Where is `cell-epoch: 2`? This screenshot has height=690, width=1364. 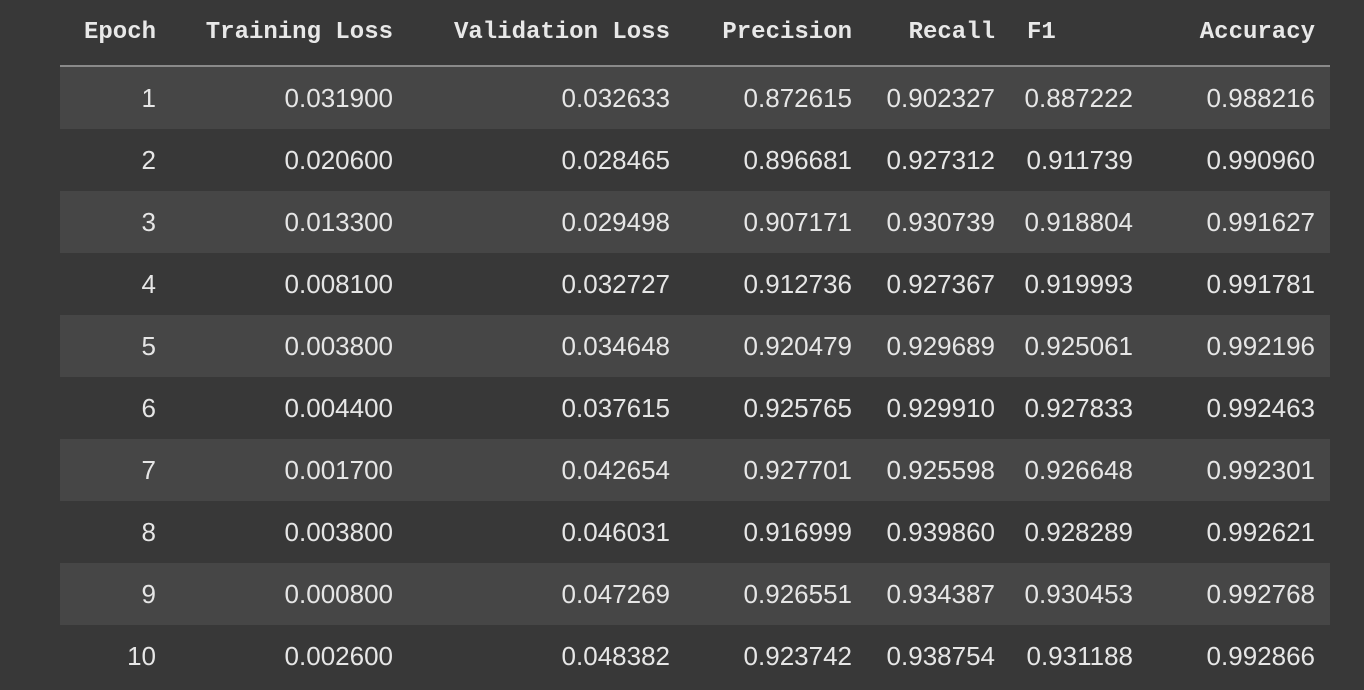 cell-epoch: 2 is located at coordinates (148, 159).